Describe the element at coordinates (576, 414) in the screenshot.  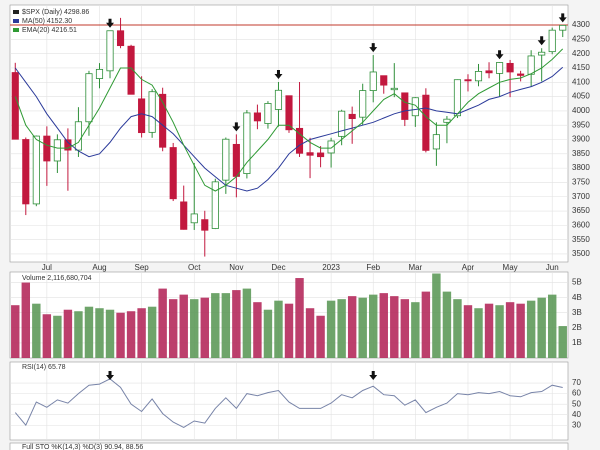
I see `y-tick-label: 40` at that location.